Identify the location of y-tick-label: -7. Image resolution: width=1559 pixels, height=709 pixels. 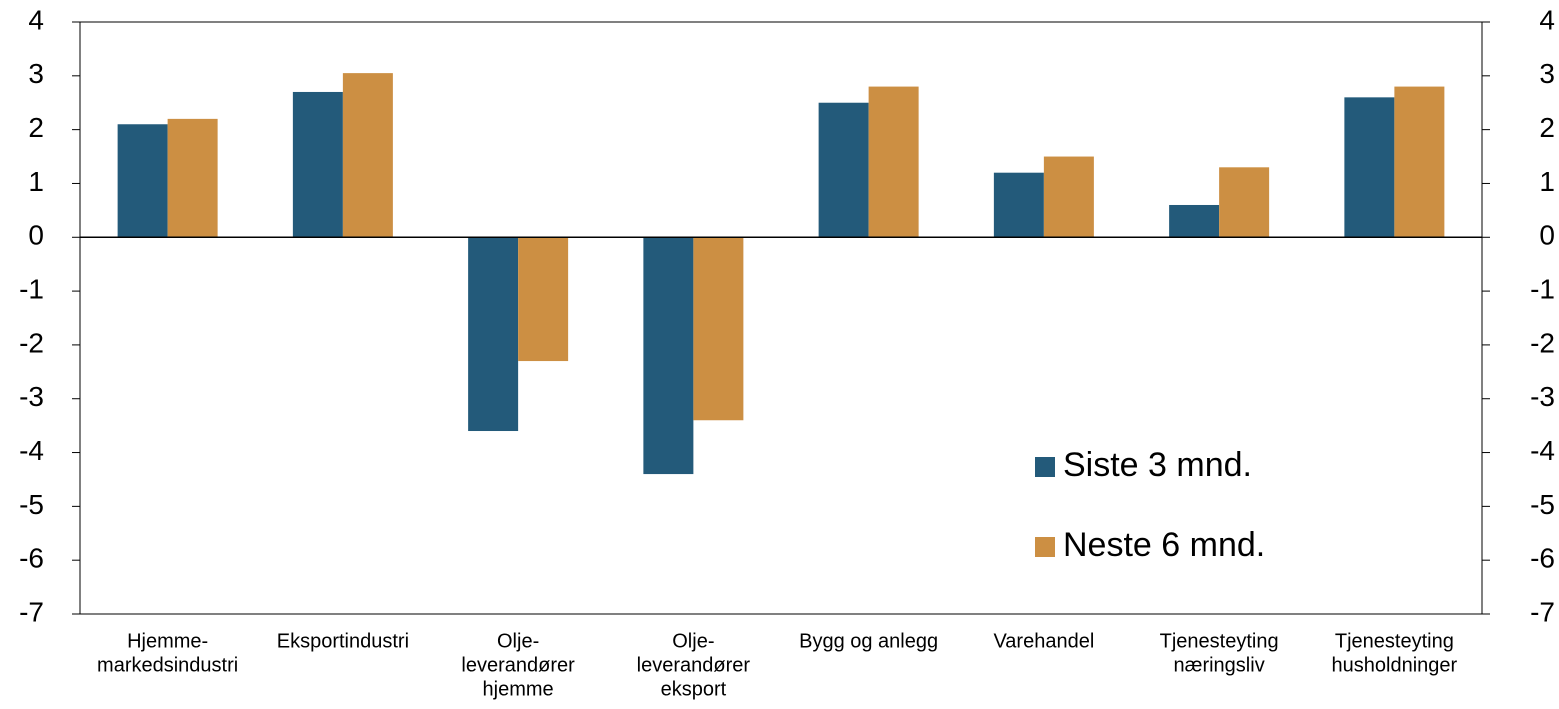
(31, 611).